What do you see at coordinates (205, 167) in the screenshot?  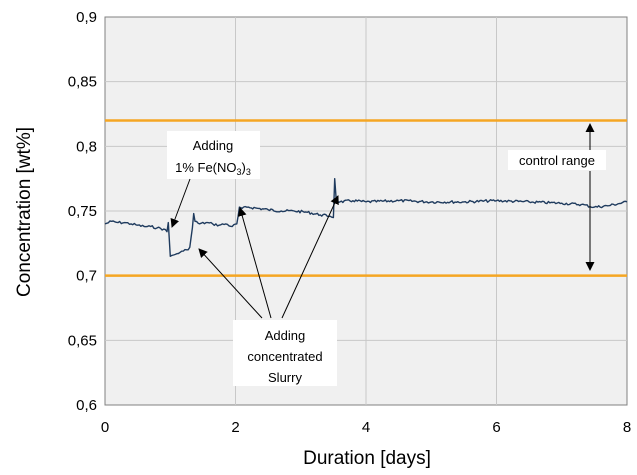 I see `fe-nitrate-main-text: 1% Fe(NO` at bounding box center [205, 167].